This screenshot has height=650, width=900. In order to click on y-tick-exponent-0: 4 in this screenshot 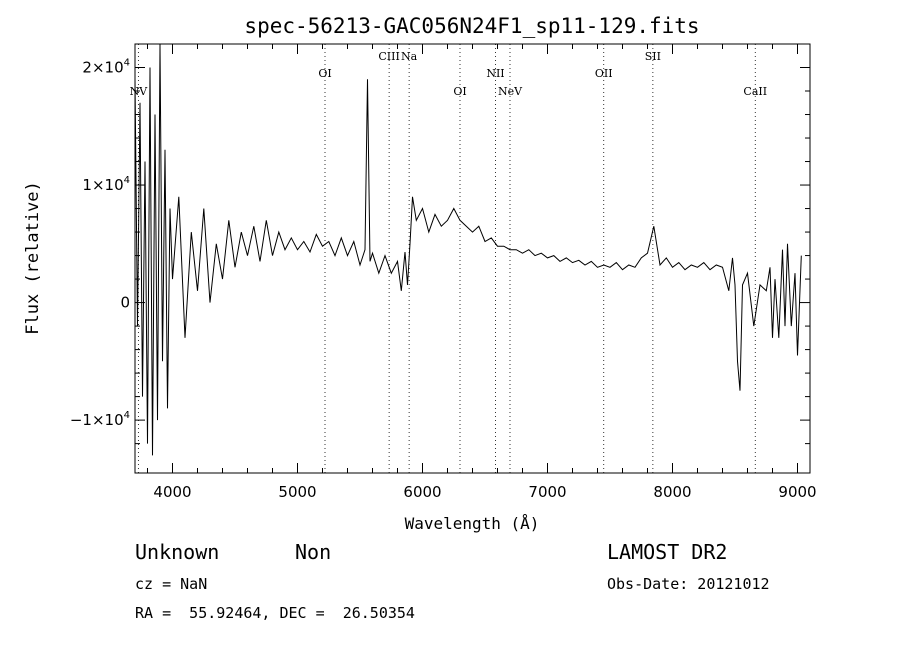, I will do `click(127, 415)`.